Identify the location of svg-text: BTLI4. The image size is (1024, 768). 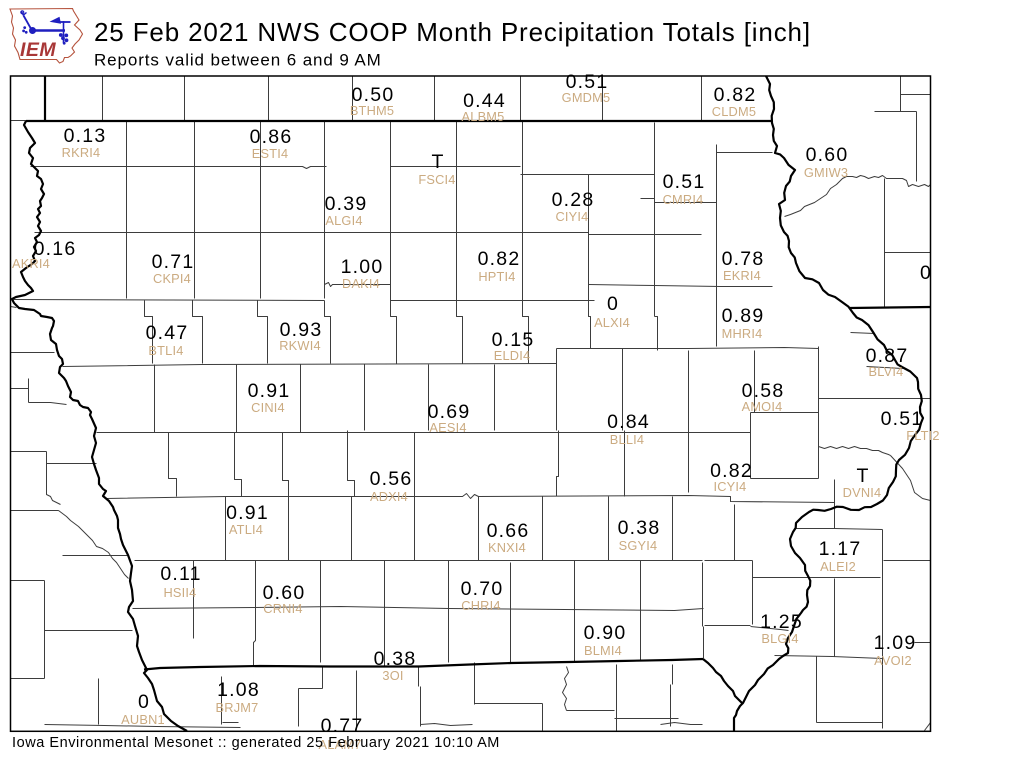
(165, 350).